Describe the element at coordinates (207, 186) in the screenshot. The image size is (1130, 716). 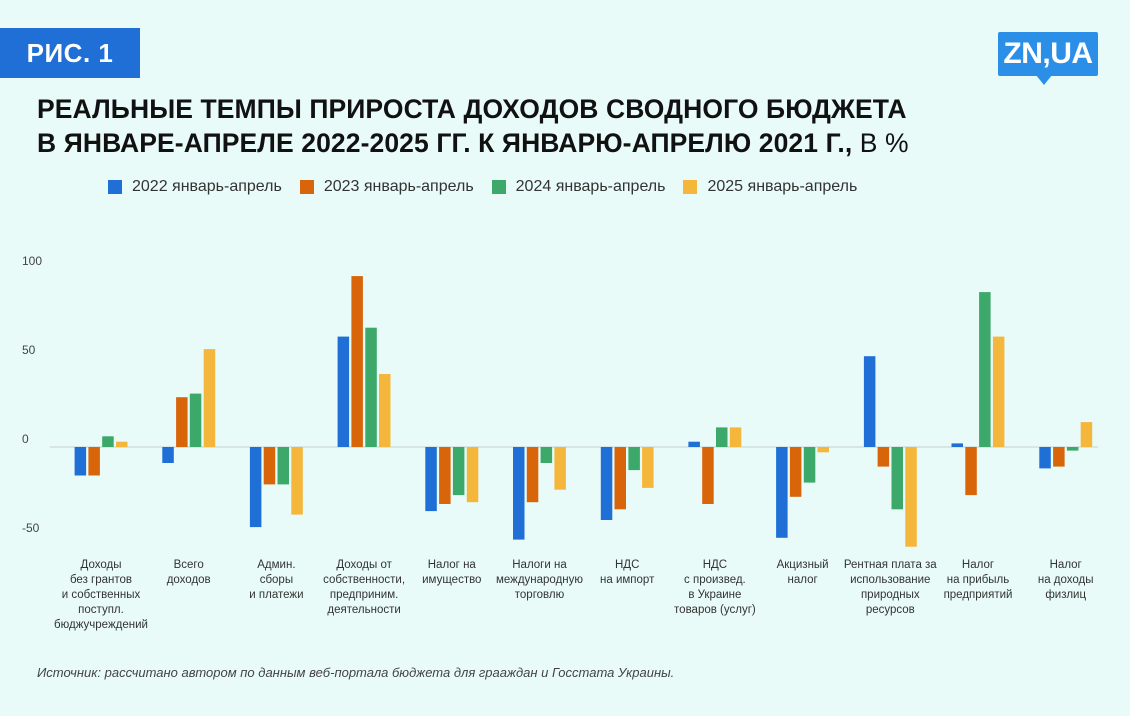
I see `legend-label: 2022 январь-апрель` at that location.